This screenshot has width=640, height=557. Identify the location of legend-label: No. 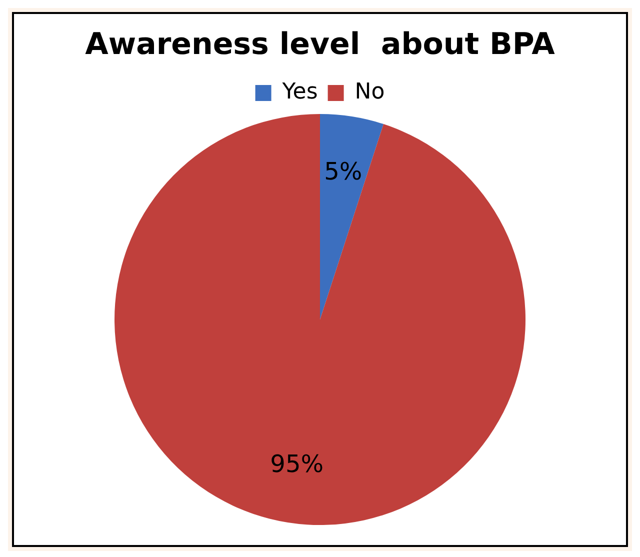
(369, 92).